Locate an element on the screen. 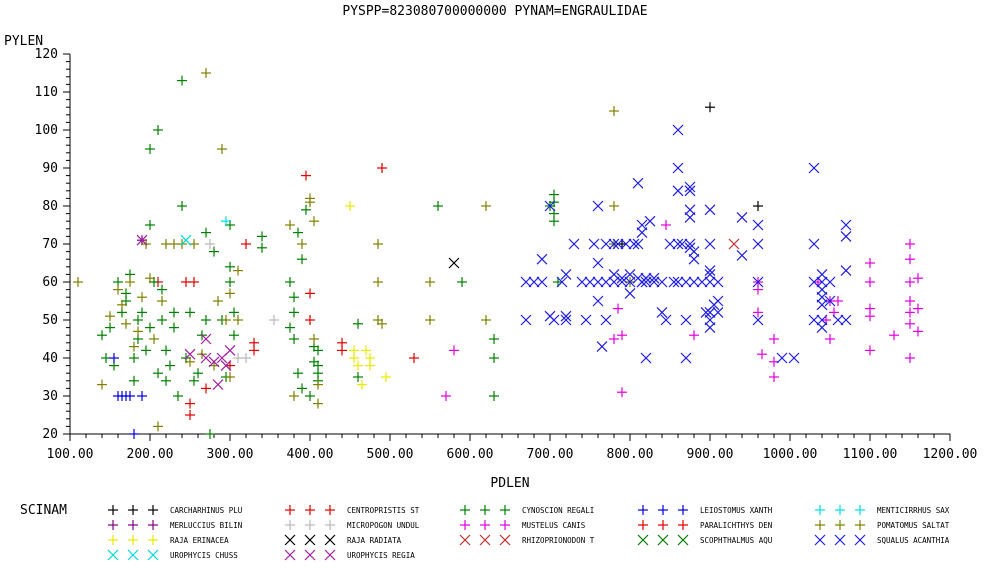  legend-label: LEIOSTOMUS XANTH is located at coordinates (736, 510).